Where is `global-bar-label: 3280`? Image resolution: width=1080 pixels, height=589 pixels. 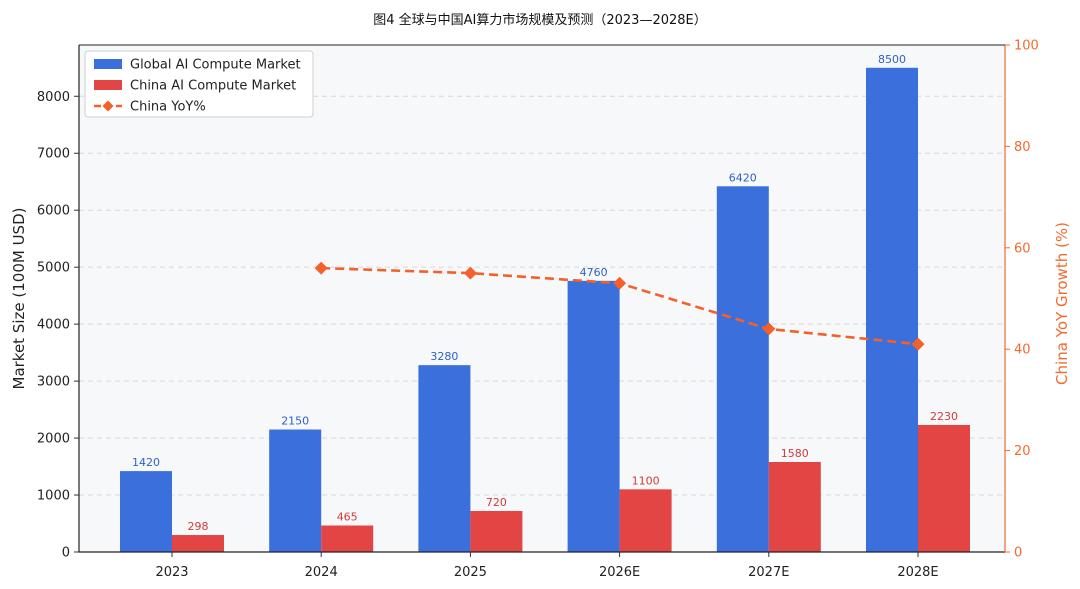
global-bar-label: 3280 is located at coordinates (444, 356).